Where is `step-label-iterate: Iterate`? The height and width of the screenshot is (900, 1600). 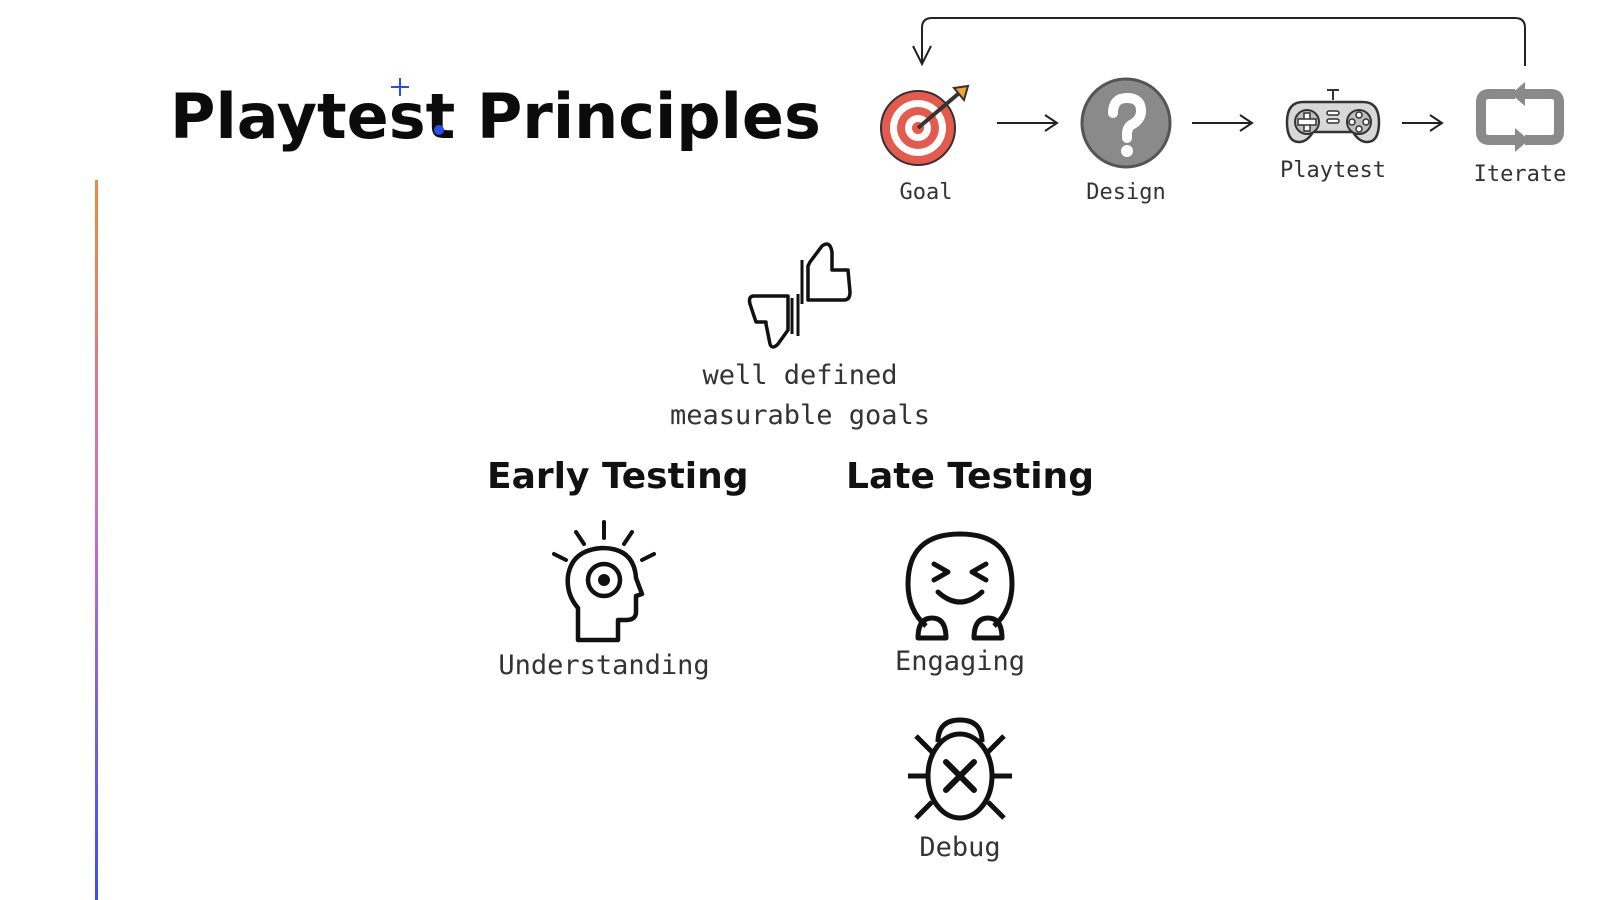
step-label-iterate: Iterate is located at coordinates (1520, 174).